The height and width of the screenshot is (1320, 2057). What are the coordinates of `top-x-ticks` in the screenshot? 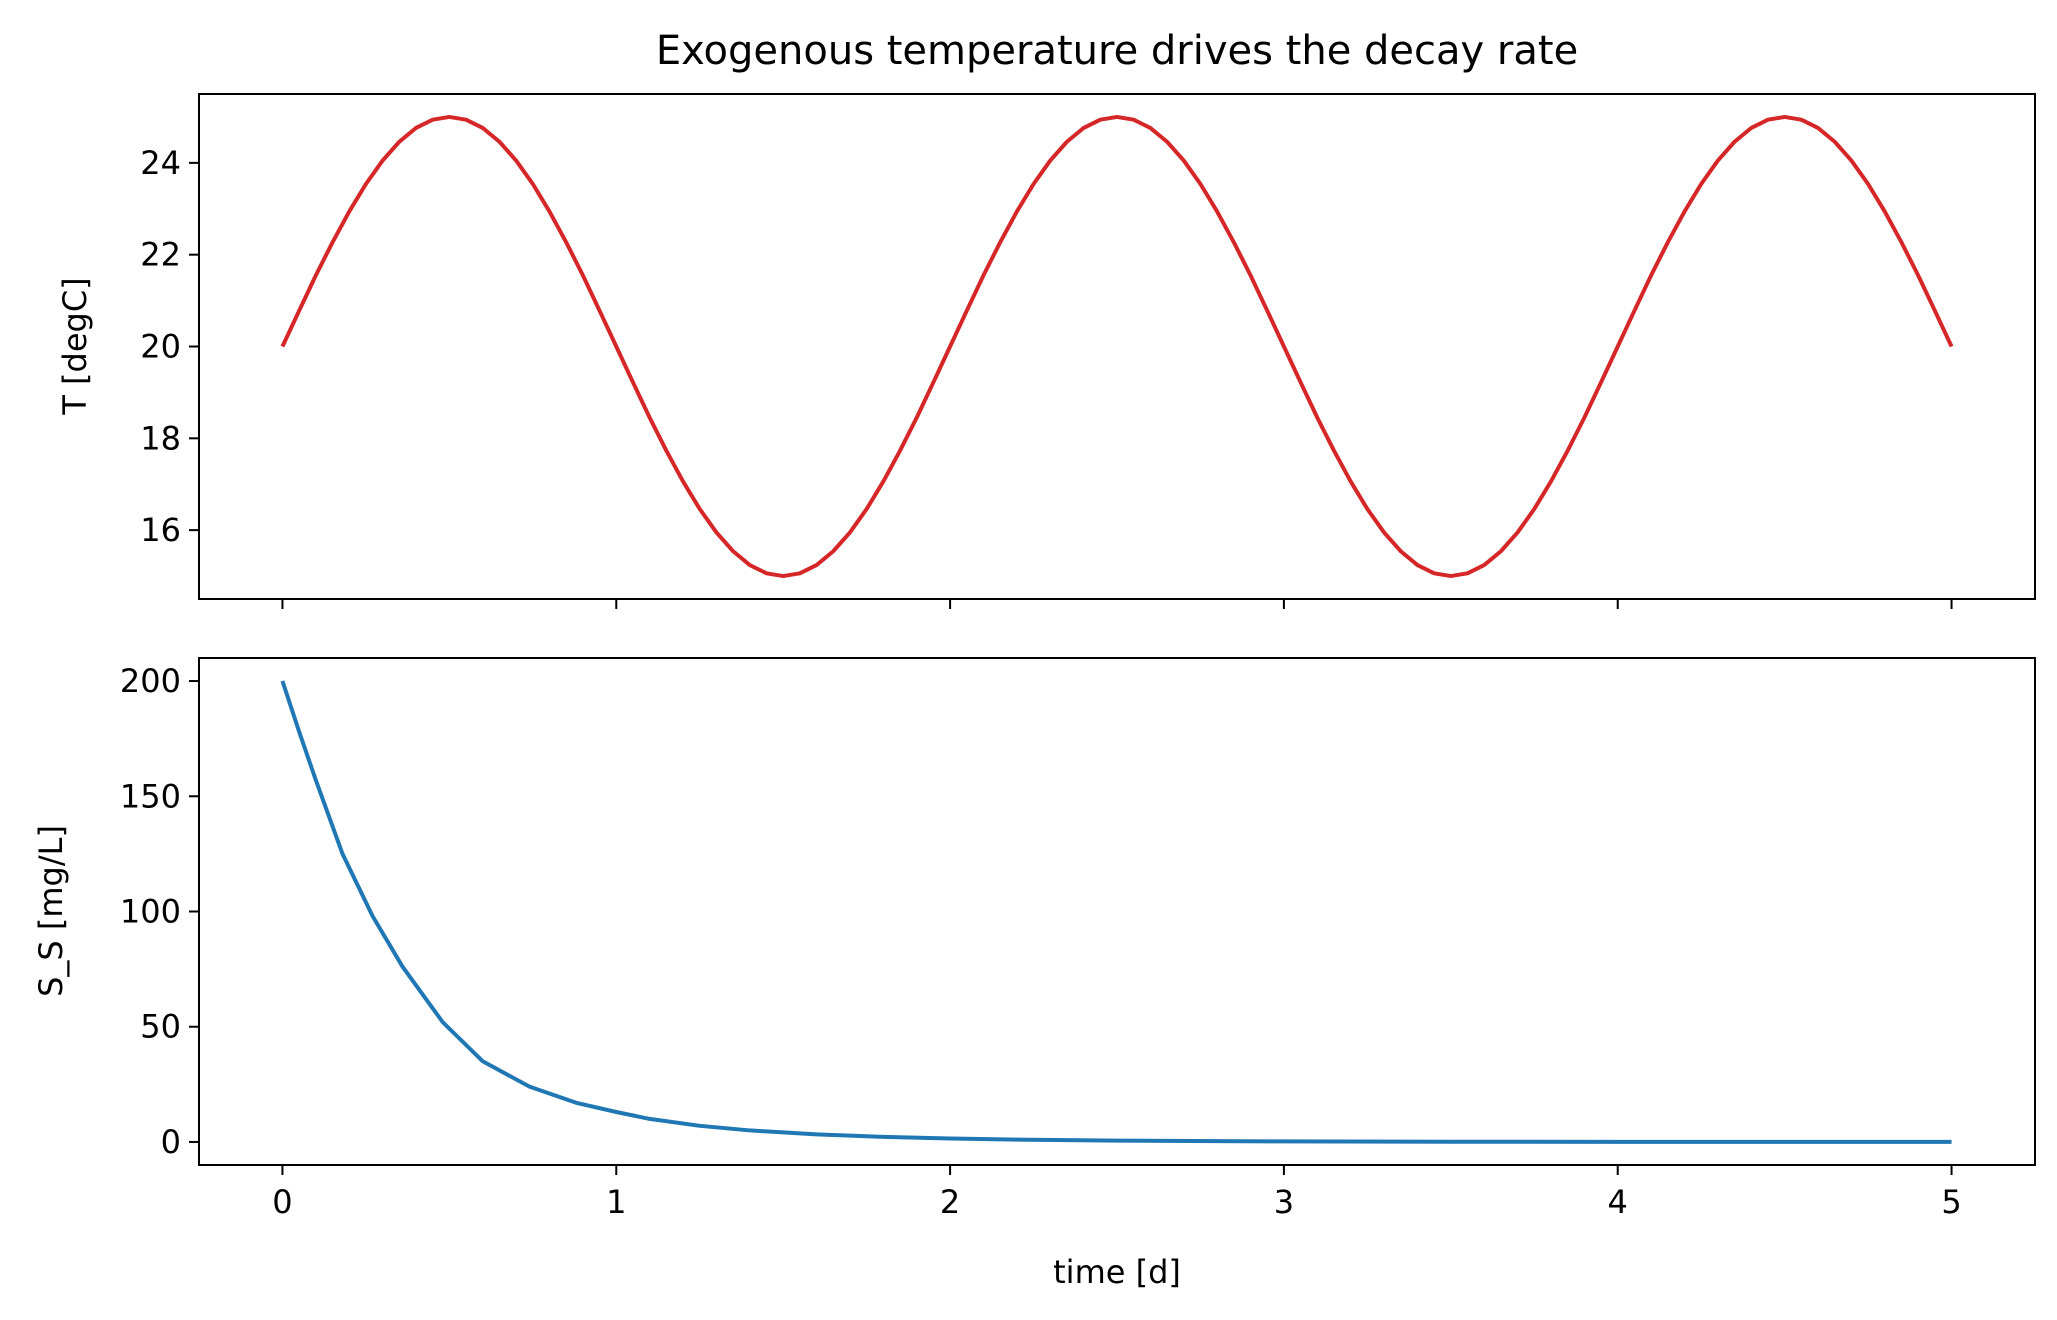 It's located at (1117, 604).